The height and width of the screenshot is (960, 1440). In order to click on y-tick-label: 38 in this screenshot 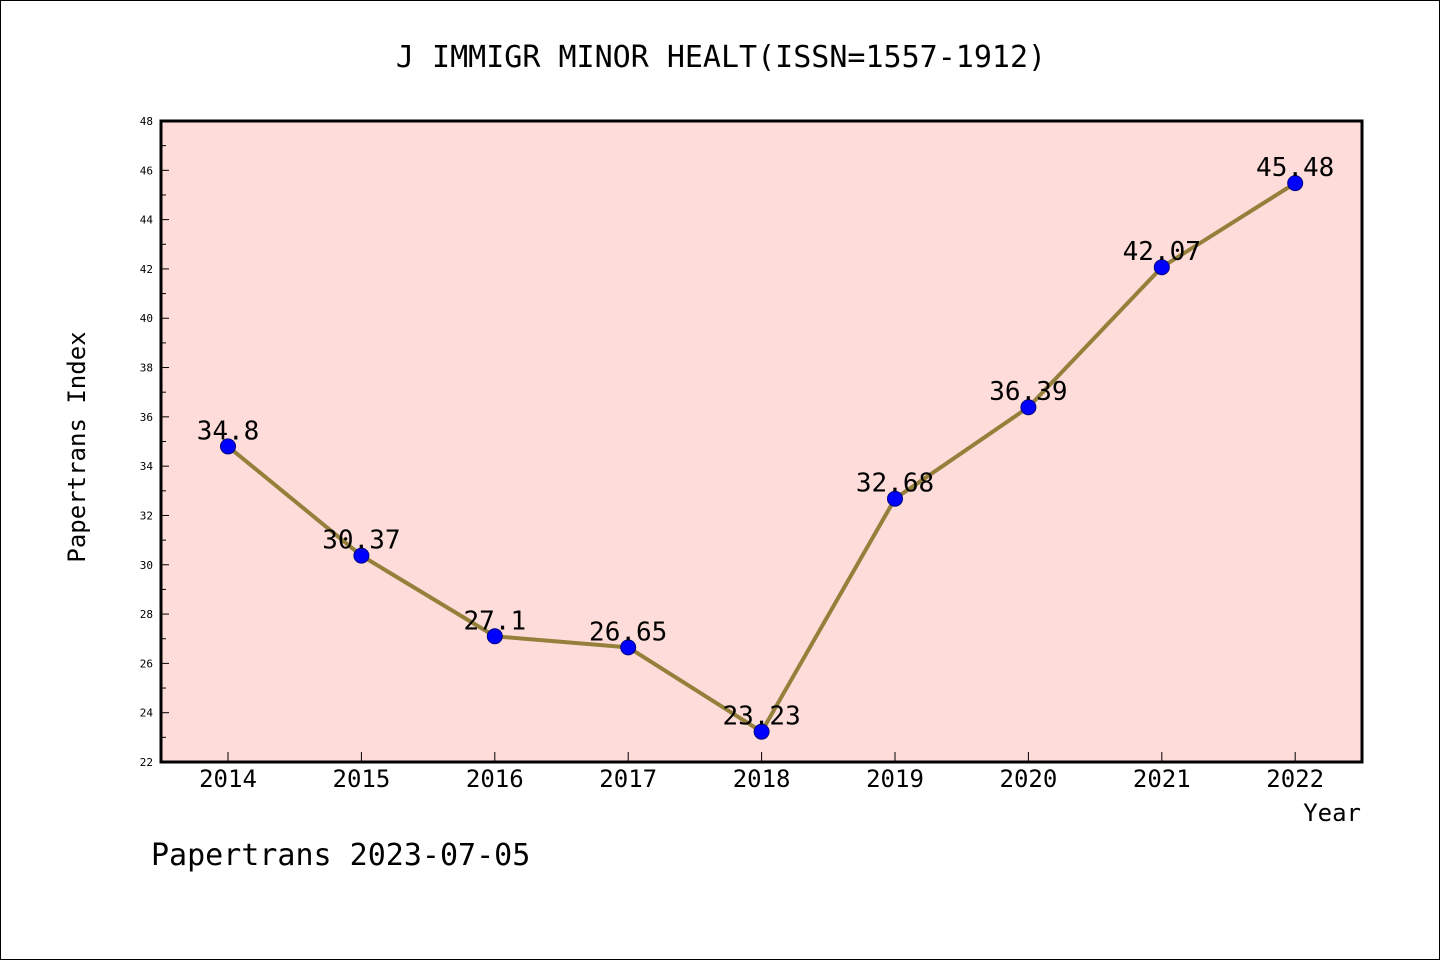, I will do `click(146, 368)`.